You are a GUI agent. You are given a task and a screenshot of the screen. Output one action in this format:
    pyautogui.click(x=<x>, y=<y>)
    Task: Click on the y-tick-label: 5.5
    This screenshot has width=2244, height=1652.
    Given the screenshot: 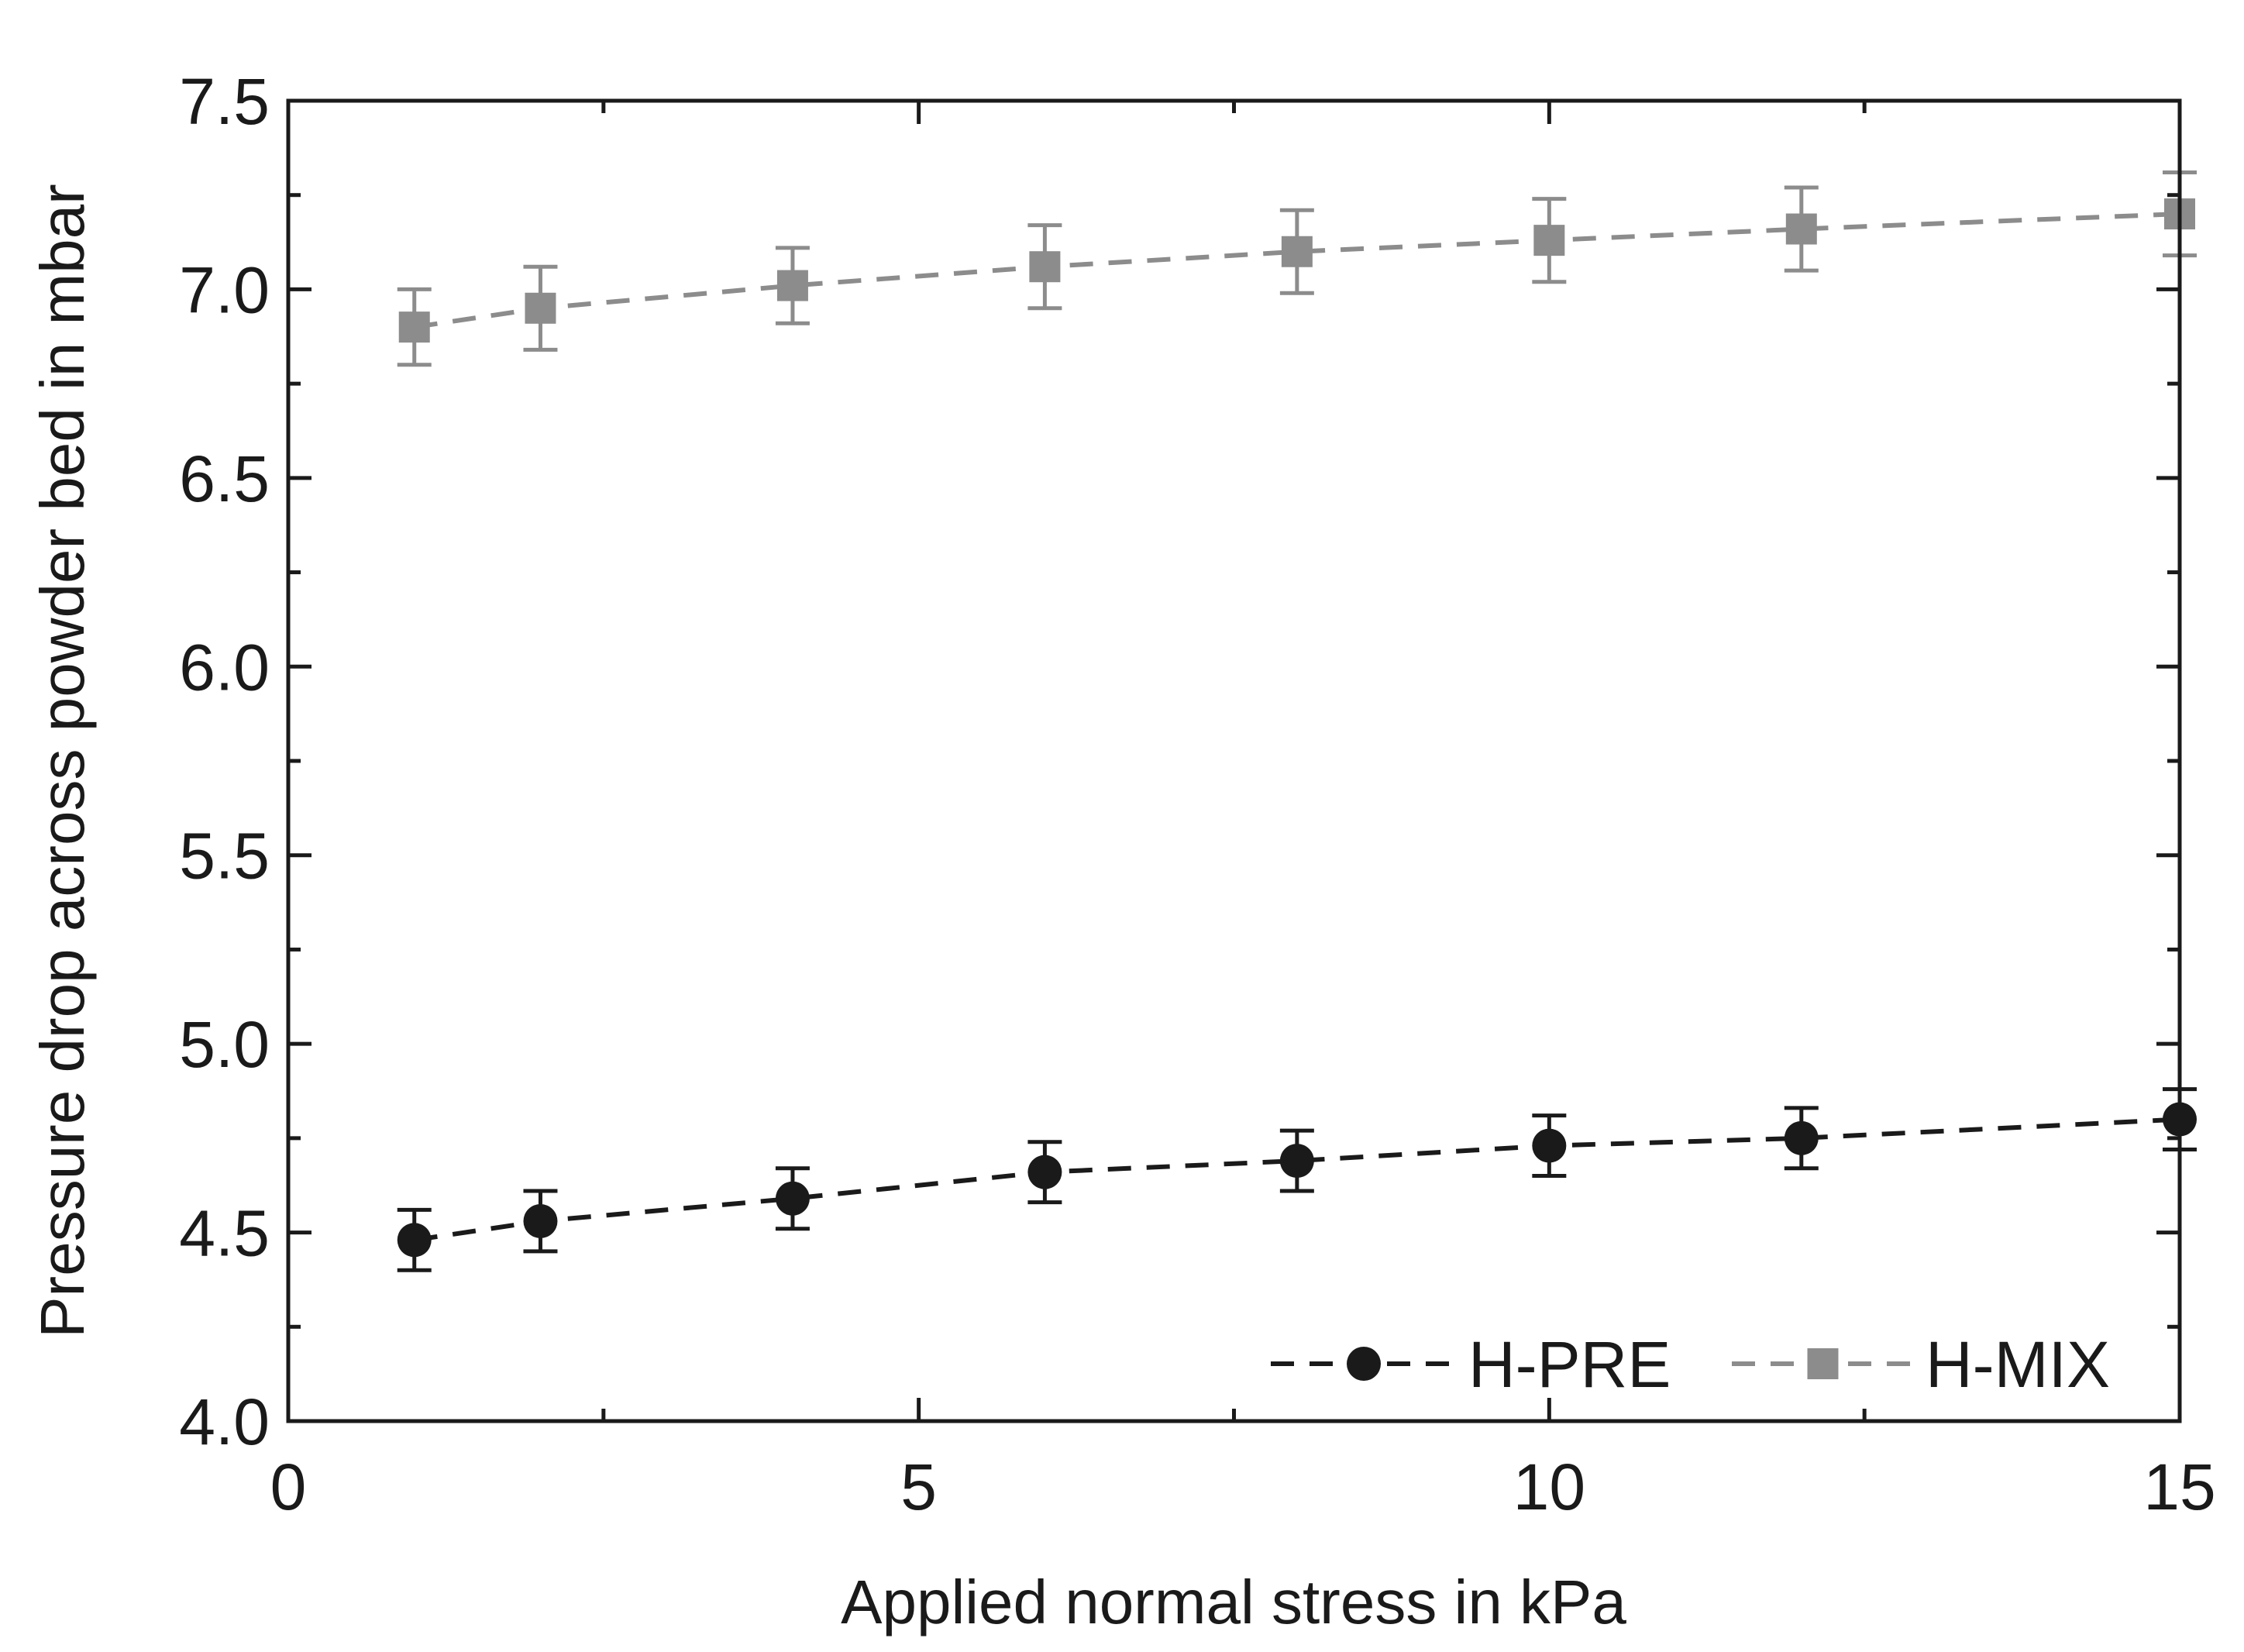 What is the action you would take?
    pyautogui.click(x=224, y=856)
    